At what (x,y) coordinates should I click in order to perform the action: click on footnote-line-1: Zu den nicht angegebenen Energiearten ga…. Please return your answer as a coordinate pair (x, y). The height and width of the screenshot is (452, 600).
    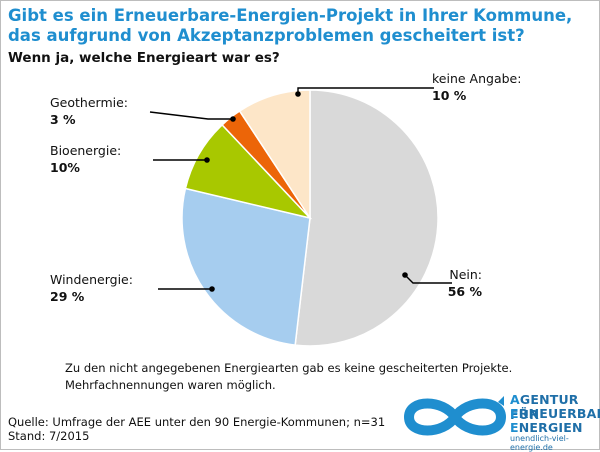
    Looking at the image, I should click on (289, 368).